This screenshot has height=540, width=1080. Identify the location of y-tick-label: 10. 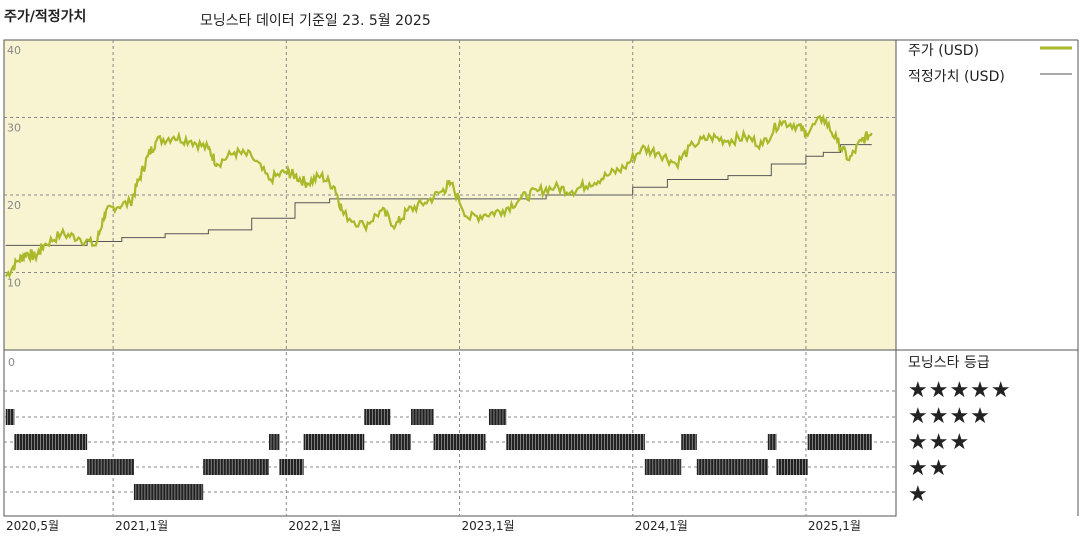
(14, 283).